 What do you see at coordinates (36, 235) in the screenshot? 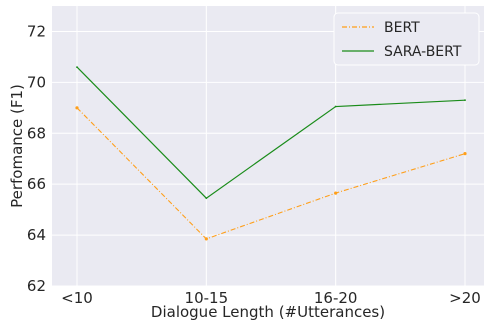
I see `y-tick-label: 64` at bounding box center [36, 235].